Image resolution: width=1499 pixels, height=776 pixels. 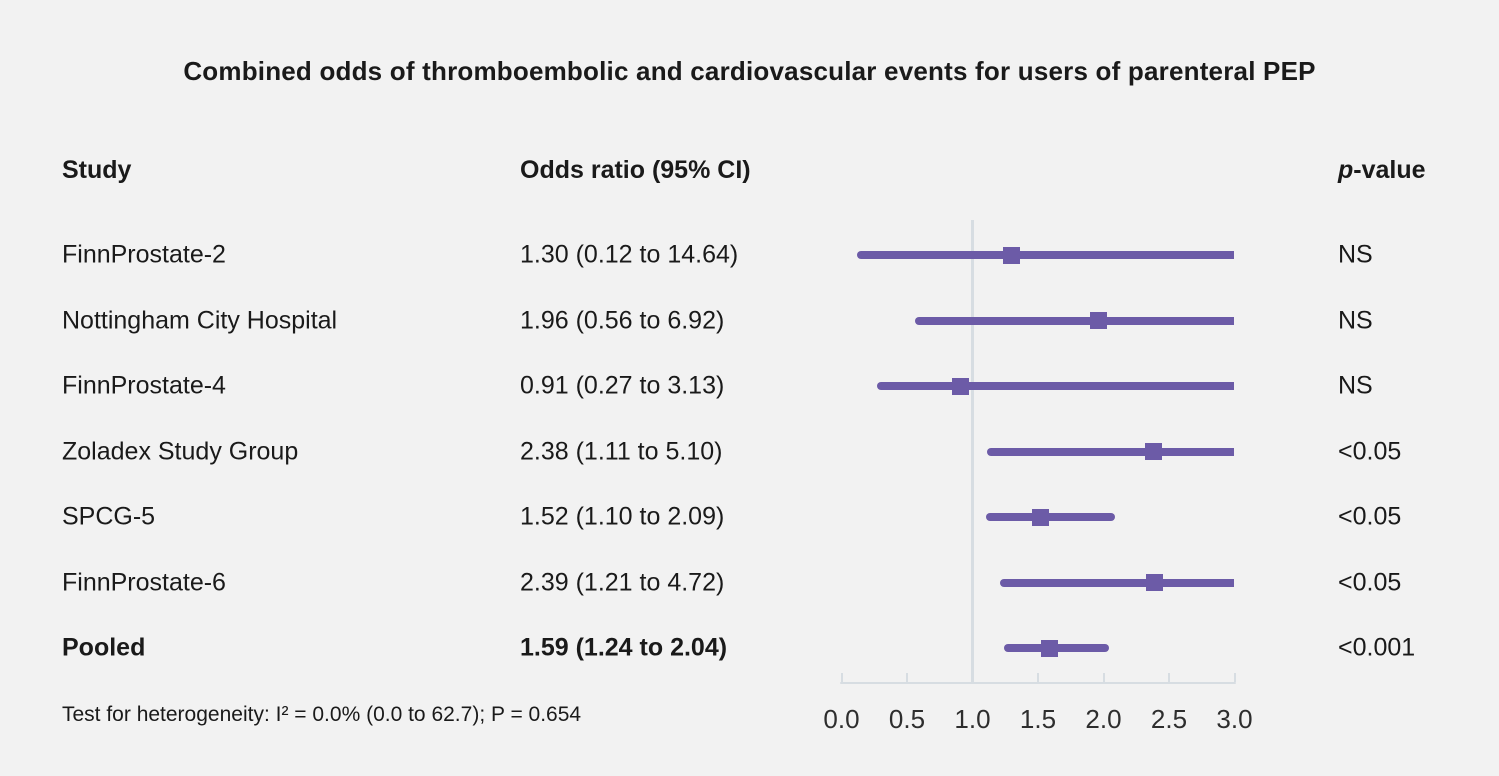 What do you see at coordinates (621, 451) in the screenshot?
I see `odds-ratio-value: 2.38 (1.11 to 5.10)` at bounding box center [621, 451].